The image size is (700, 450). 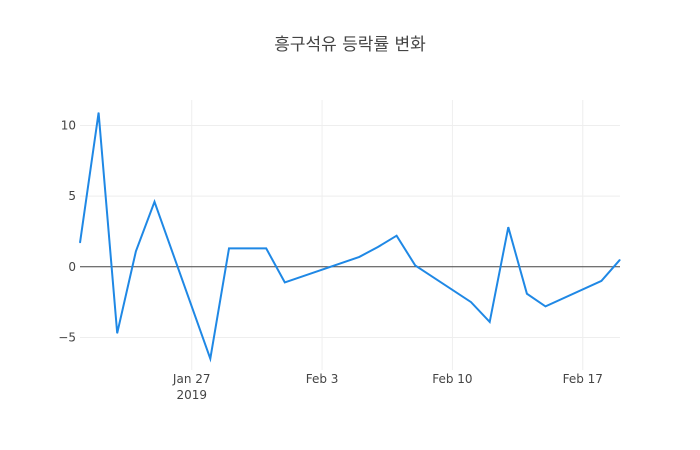 I want to click on x-tick-label: Feb 10, so click(x=452, y=379).